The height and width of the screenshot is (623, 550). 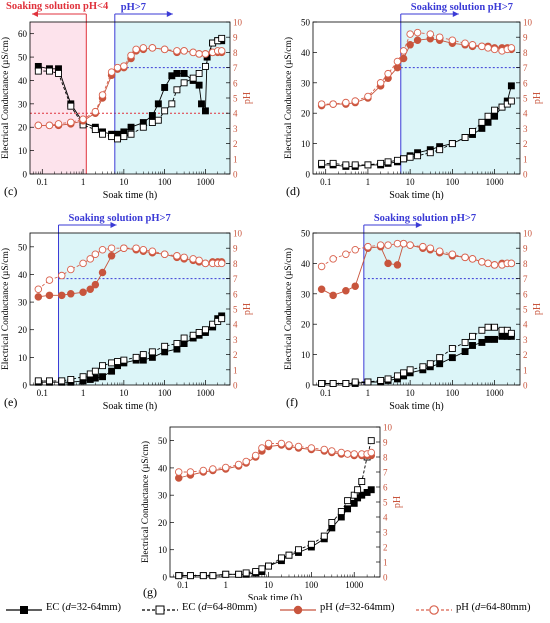 What do you see at coordinates (150, 592) in the screenshot?
I see `panel-tag: (g)` at bounding box center [150, 592].